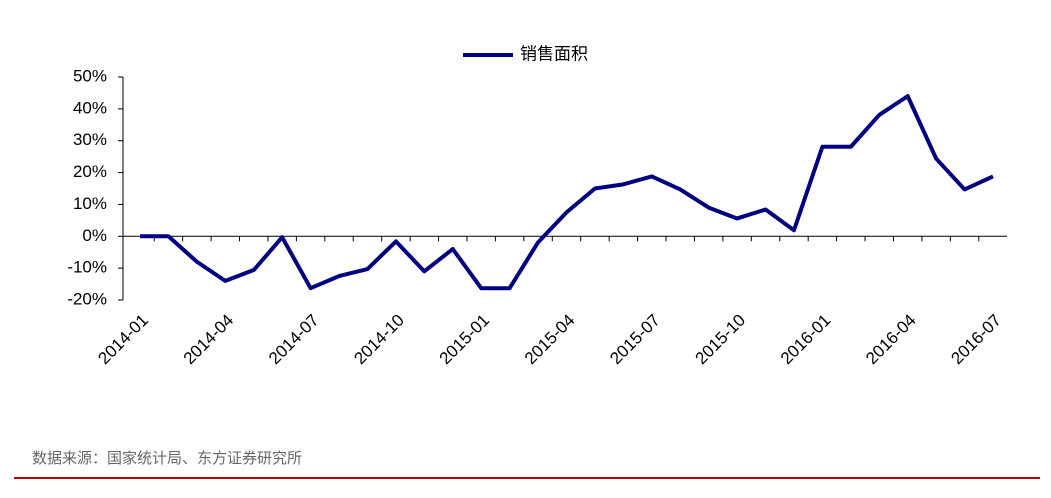 The width and height of the screenshot is (1051, 498). Describe the element at coordinates (976, 340) in the screenshot. I see `x-tick-label: 2016-07` at that location.